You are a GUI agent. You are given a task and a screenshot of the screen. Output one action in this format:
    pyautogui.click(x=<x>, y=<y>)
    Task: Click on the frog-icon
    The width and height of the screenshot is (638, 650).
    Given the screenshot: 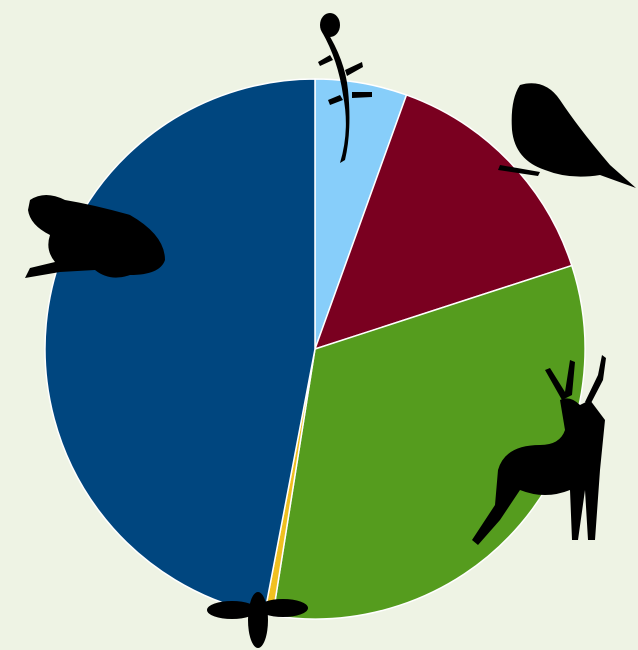 What is the action you would take?
    pyautogui.click(x=95, y=236)
    